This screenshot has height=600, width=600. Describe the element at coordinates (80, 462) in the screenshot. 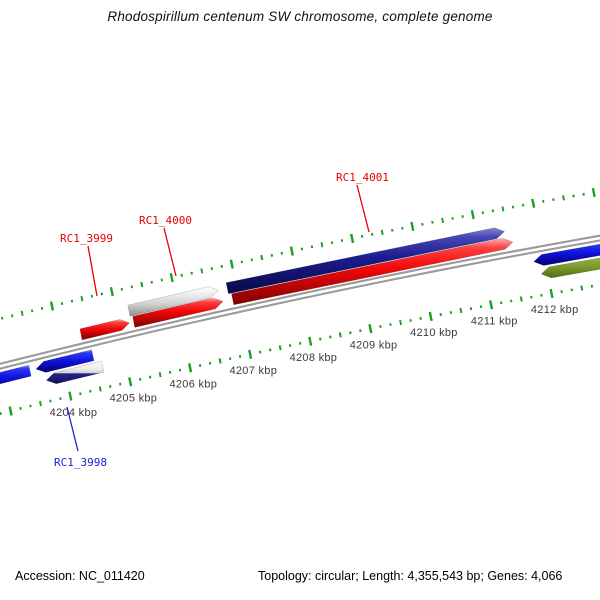

I see `gene-label-RC1_3998: RC1_3998` at that location.